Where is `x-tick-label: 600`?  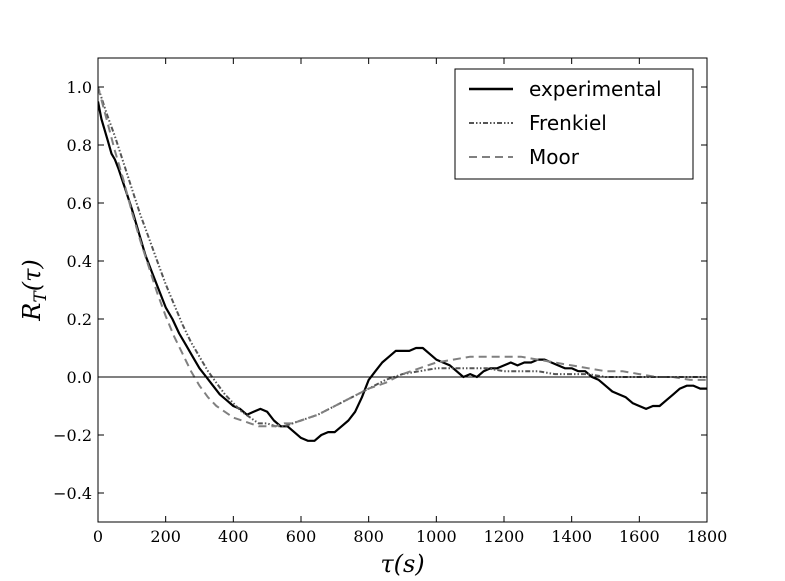 x-tick-label: 600 is located at coordinates (301, 536).